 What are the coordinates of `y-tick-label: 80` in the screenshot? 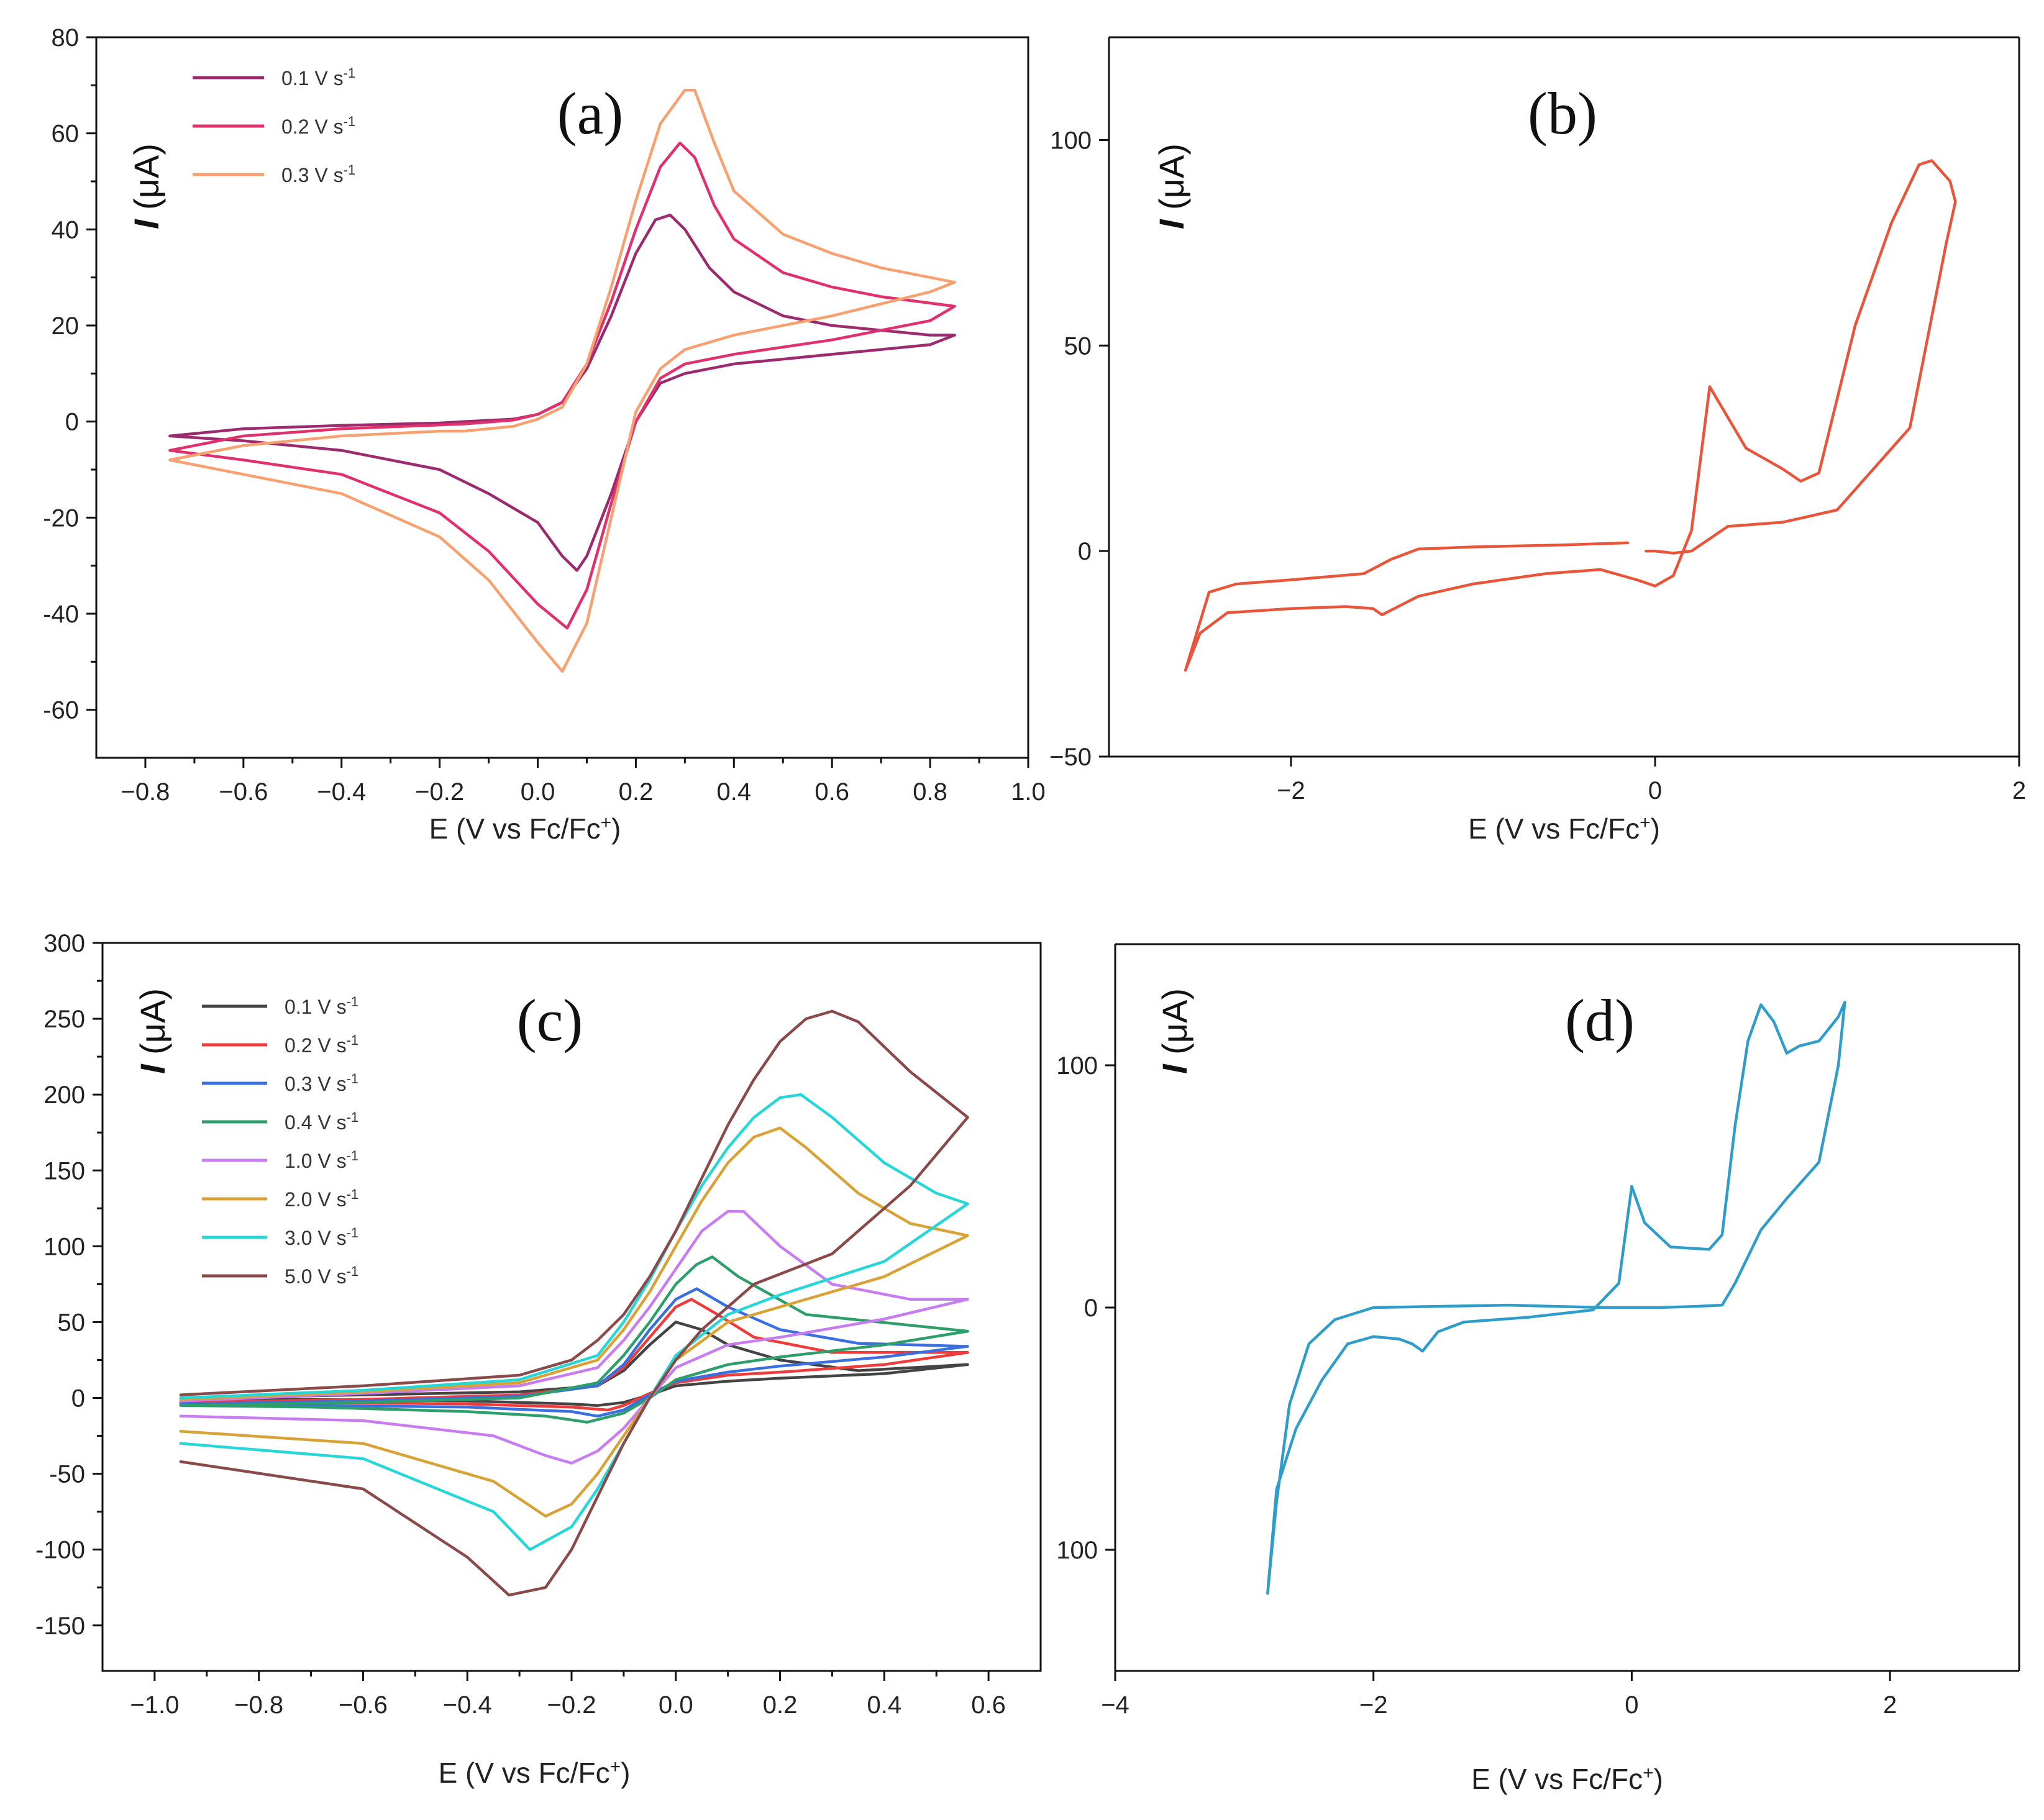 It's located at (66, 38).